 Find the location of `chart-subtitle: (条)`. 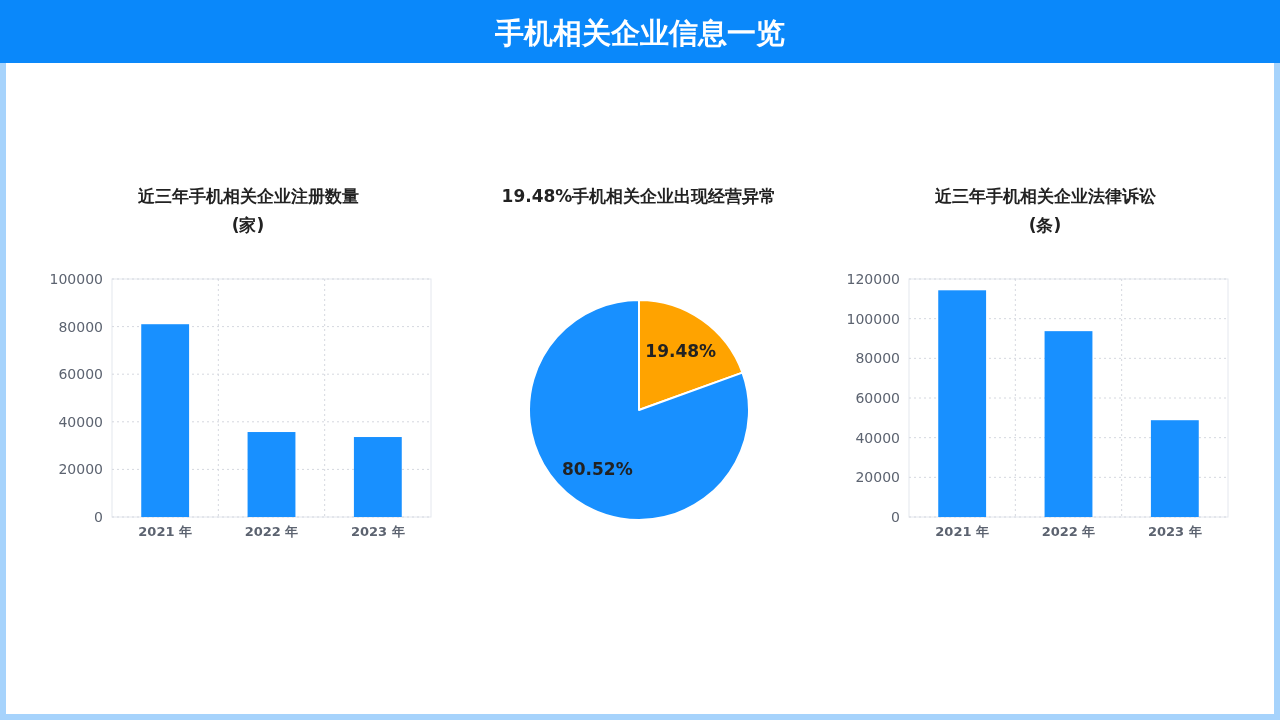

chart-subtitle: (条) is located at coordinates (1045, 225).